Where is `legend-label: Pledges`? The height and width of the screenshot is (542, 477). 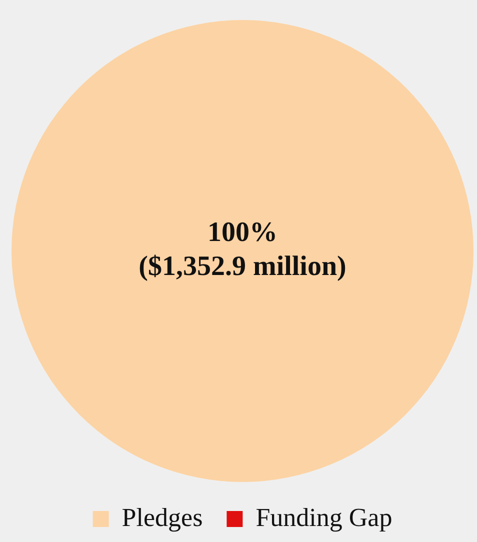 legend-label: Pledges is located at coordinates (162, 517).